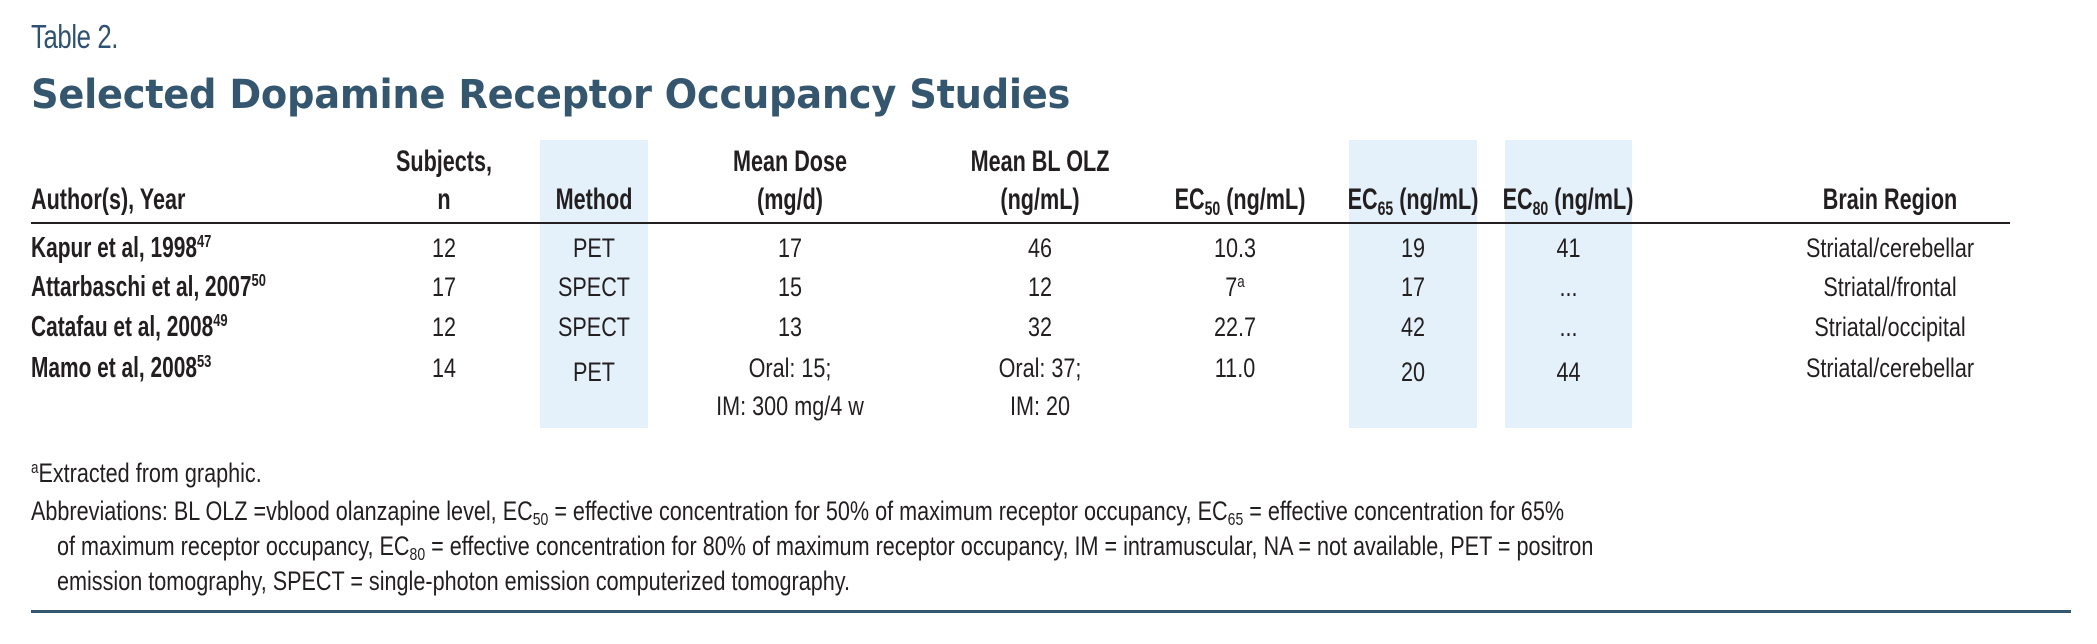 This screenshot has width=2097, height=644. What do you see at coordinates (1040, 199) in the screenshot?
I see `header-olz-line2: (ng/mL)` at bounding box center [1040, 199].